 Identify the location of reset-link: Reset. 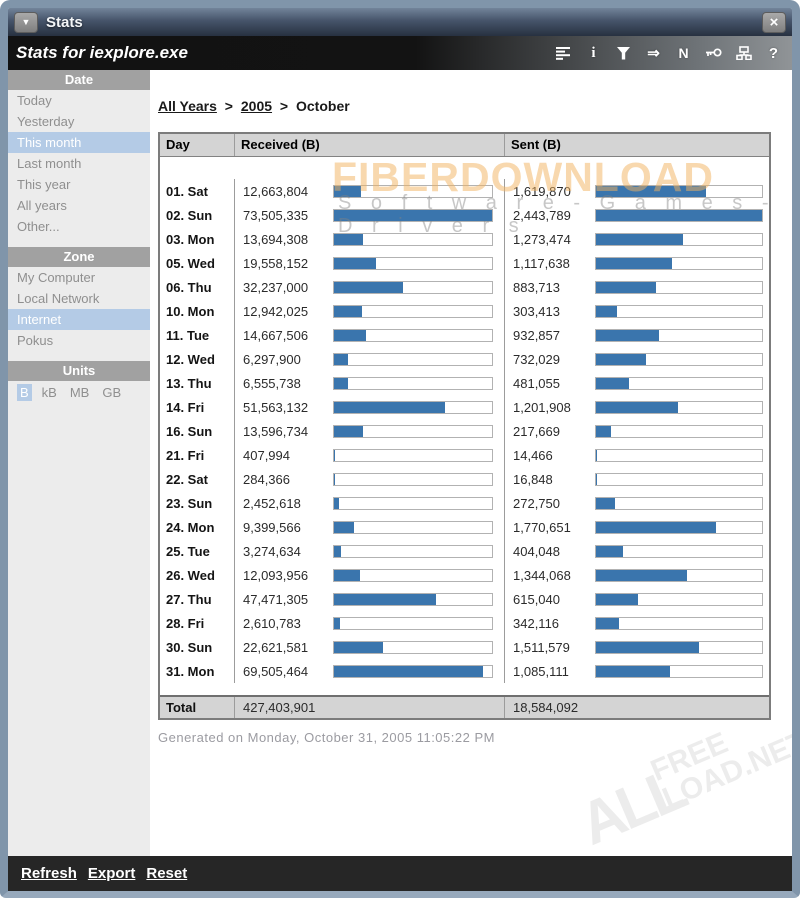
(167, 873).